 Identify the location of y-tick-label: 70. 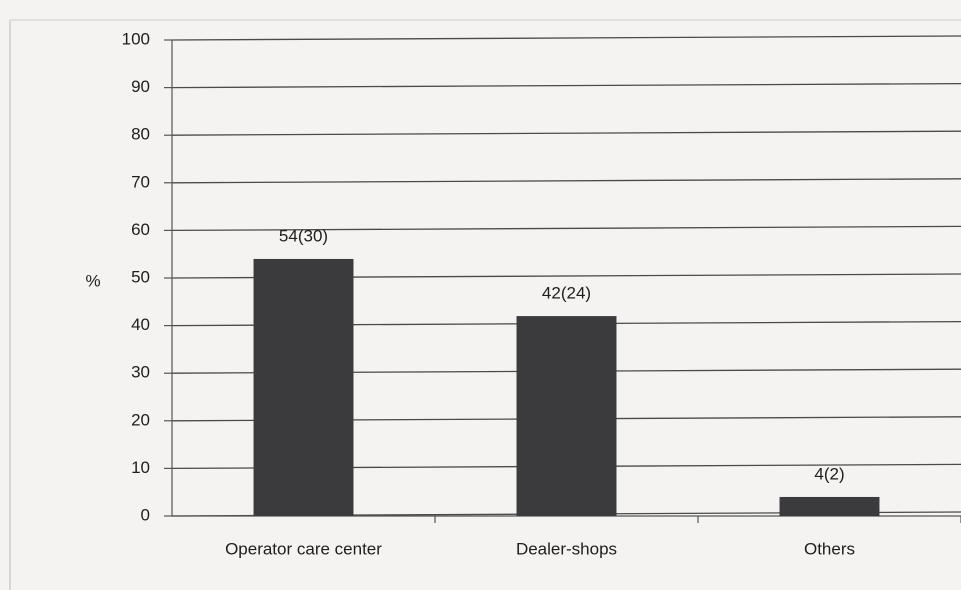
(140, 181).